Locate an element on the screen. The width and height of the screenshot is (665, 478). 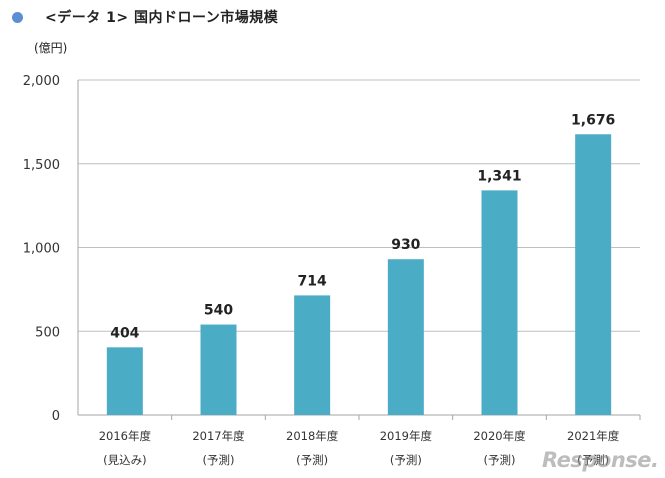
x-tick-note-4: (予測) is located at coordinates (500, 460).